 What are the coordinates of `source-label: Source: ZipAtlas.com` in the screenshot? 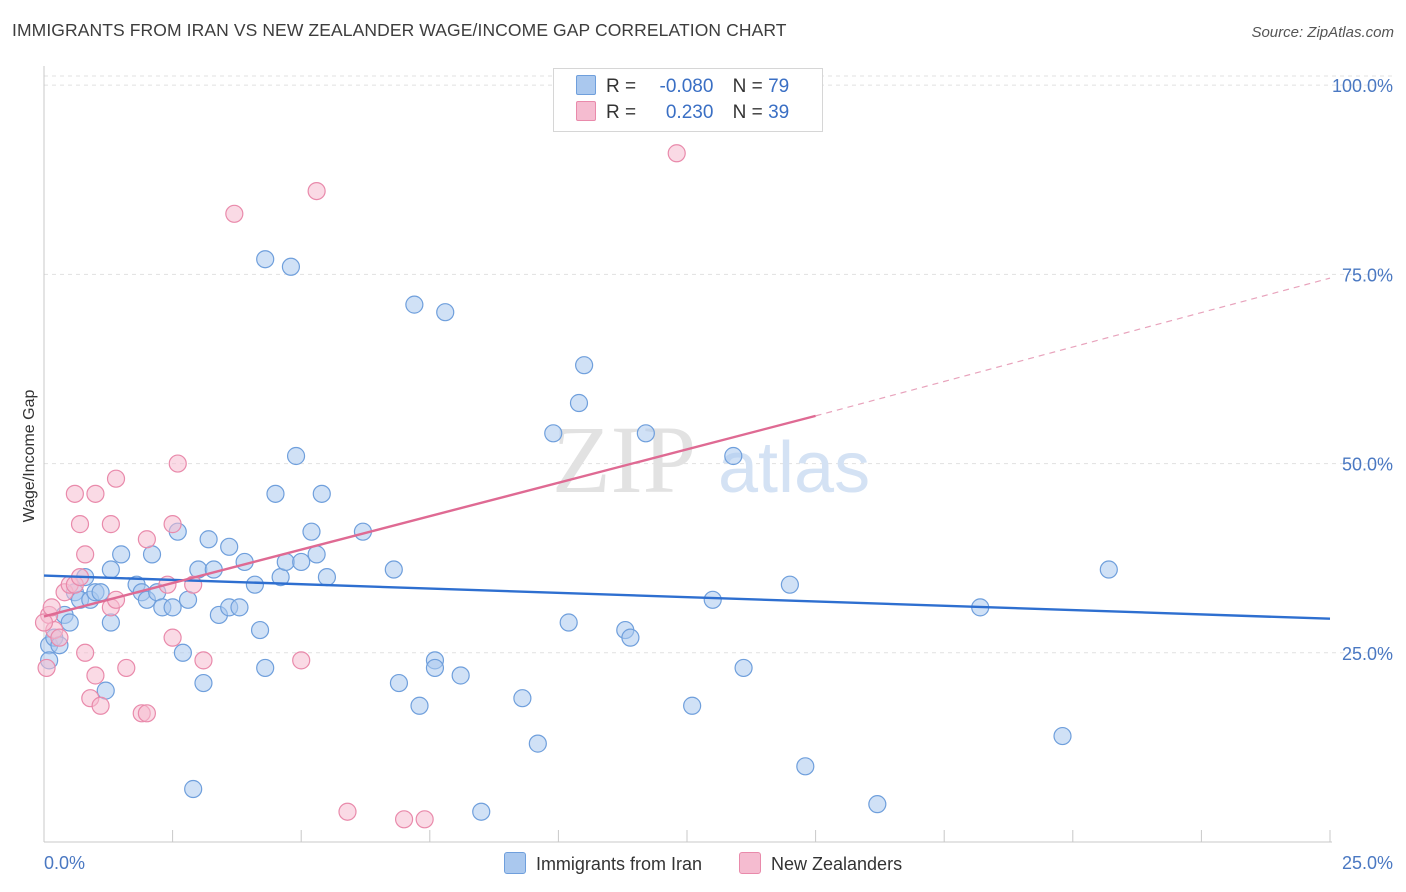 It's located at (1322, 32).